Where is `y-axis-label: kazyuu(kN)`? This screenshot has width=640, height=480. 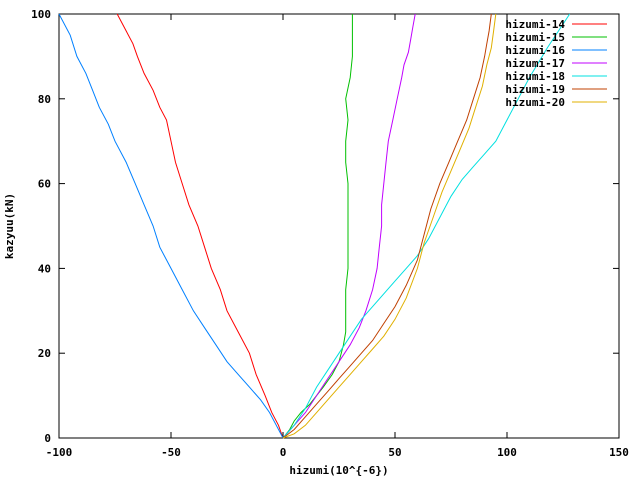 y-axis-label: kazyuu(kN) is located at coordinates (9, 226).